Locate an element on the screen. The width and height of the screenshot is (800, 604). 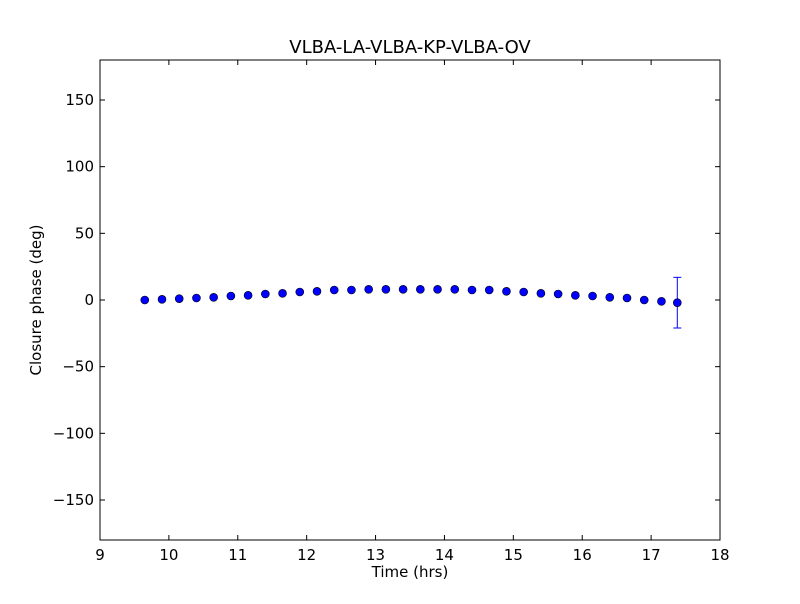
x-tick-label: 18 is located at coordinates (719, 555).